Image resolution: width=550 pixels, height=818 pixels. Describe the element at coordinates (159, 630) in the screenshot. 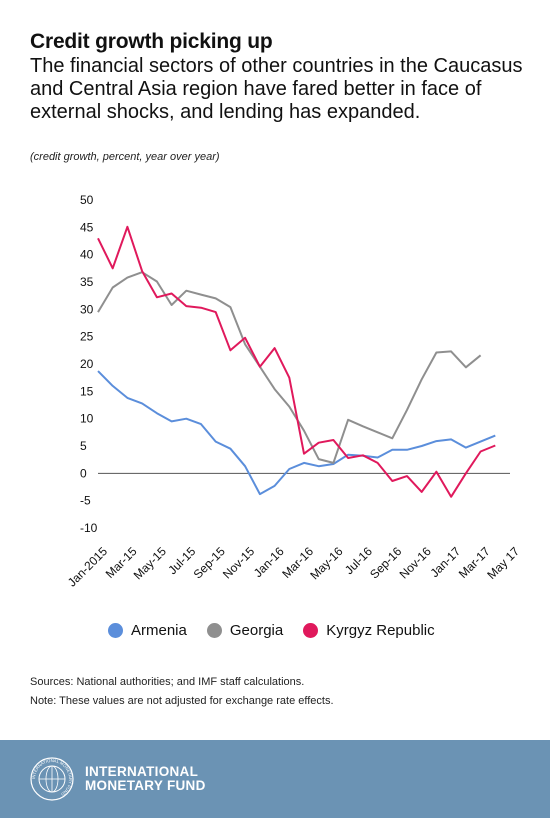

I see `legend-label-armenia: Armenia` at that location.